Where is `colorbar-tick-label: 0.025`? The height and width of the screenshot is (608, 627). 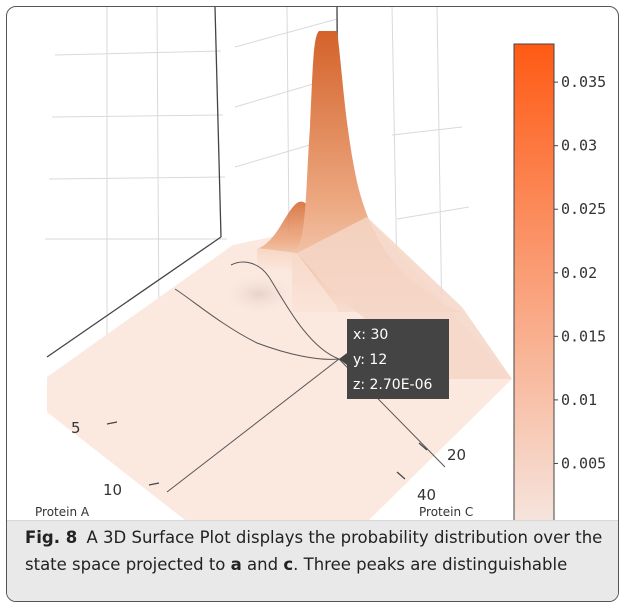
colorbar-tick-label: 0.025 is located at coordinates (583, 209).